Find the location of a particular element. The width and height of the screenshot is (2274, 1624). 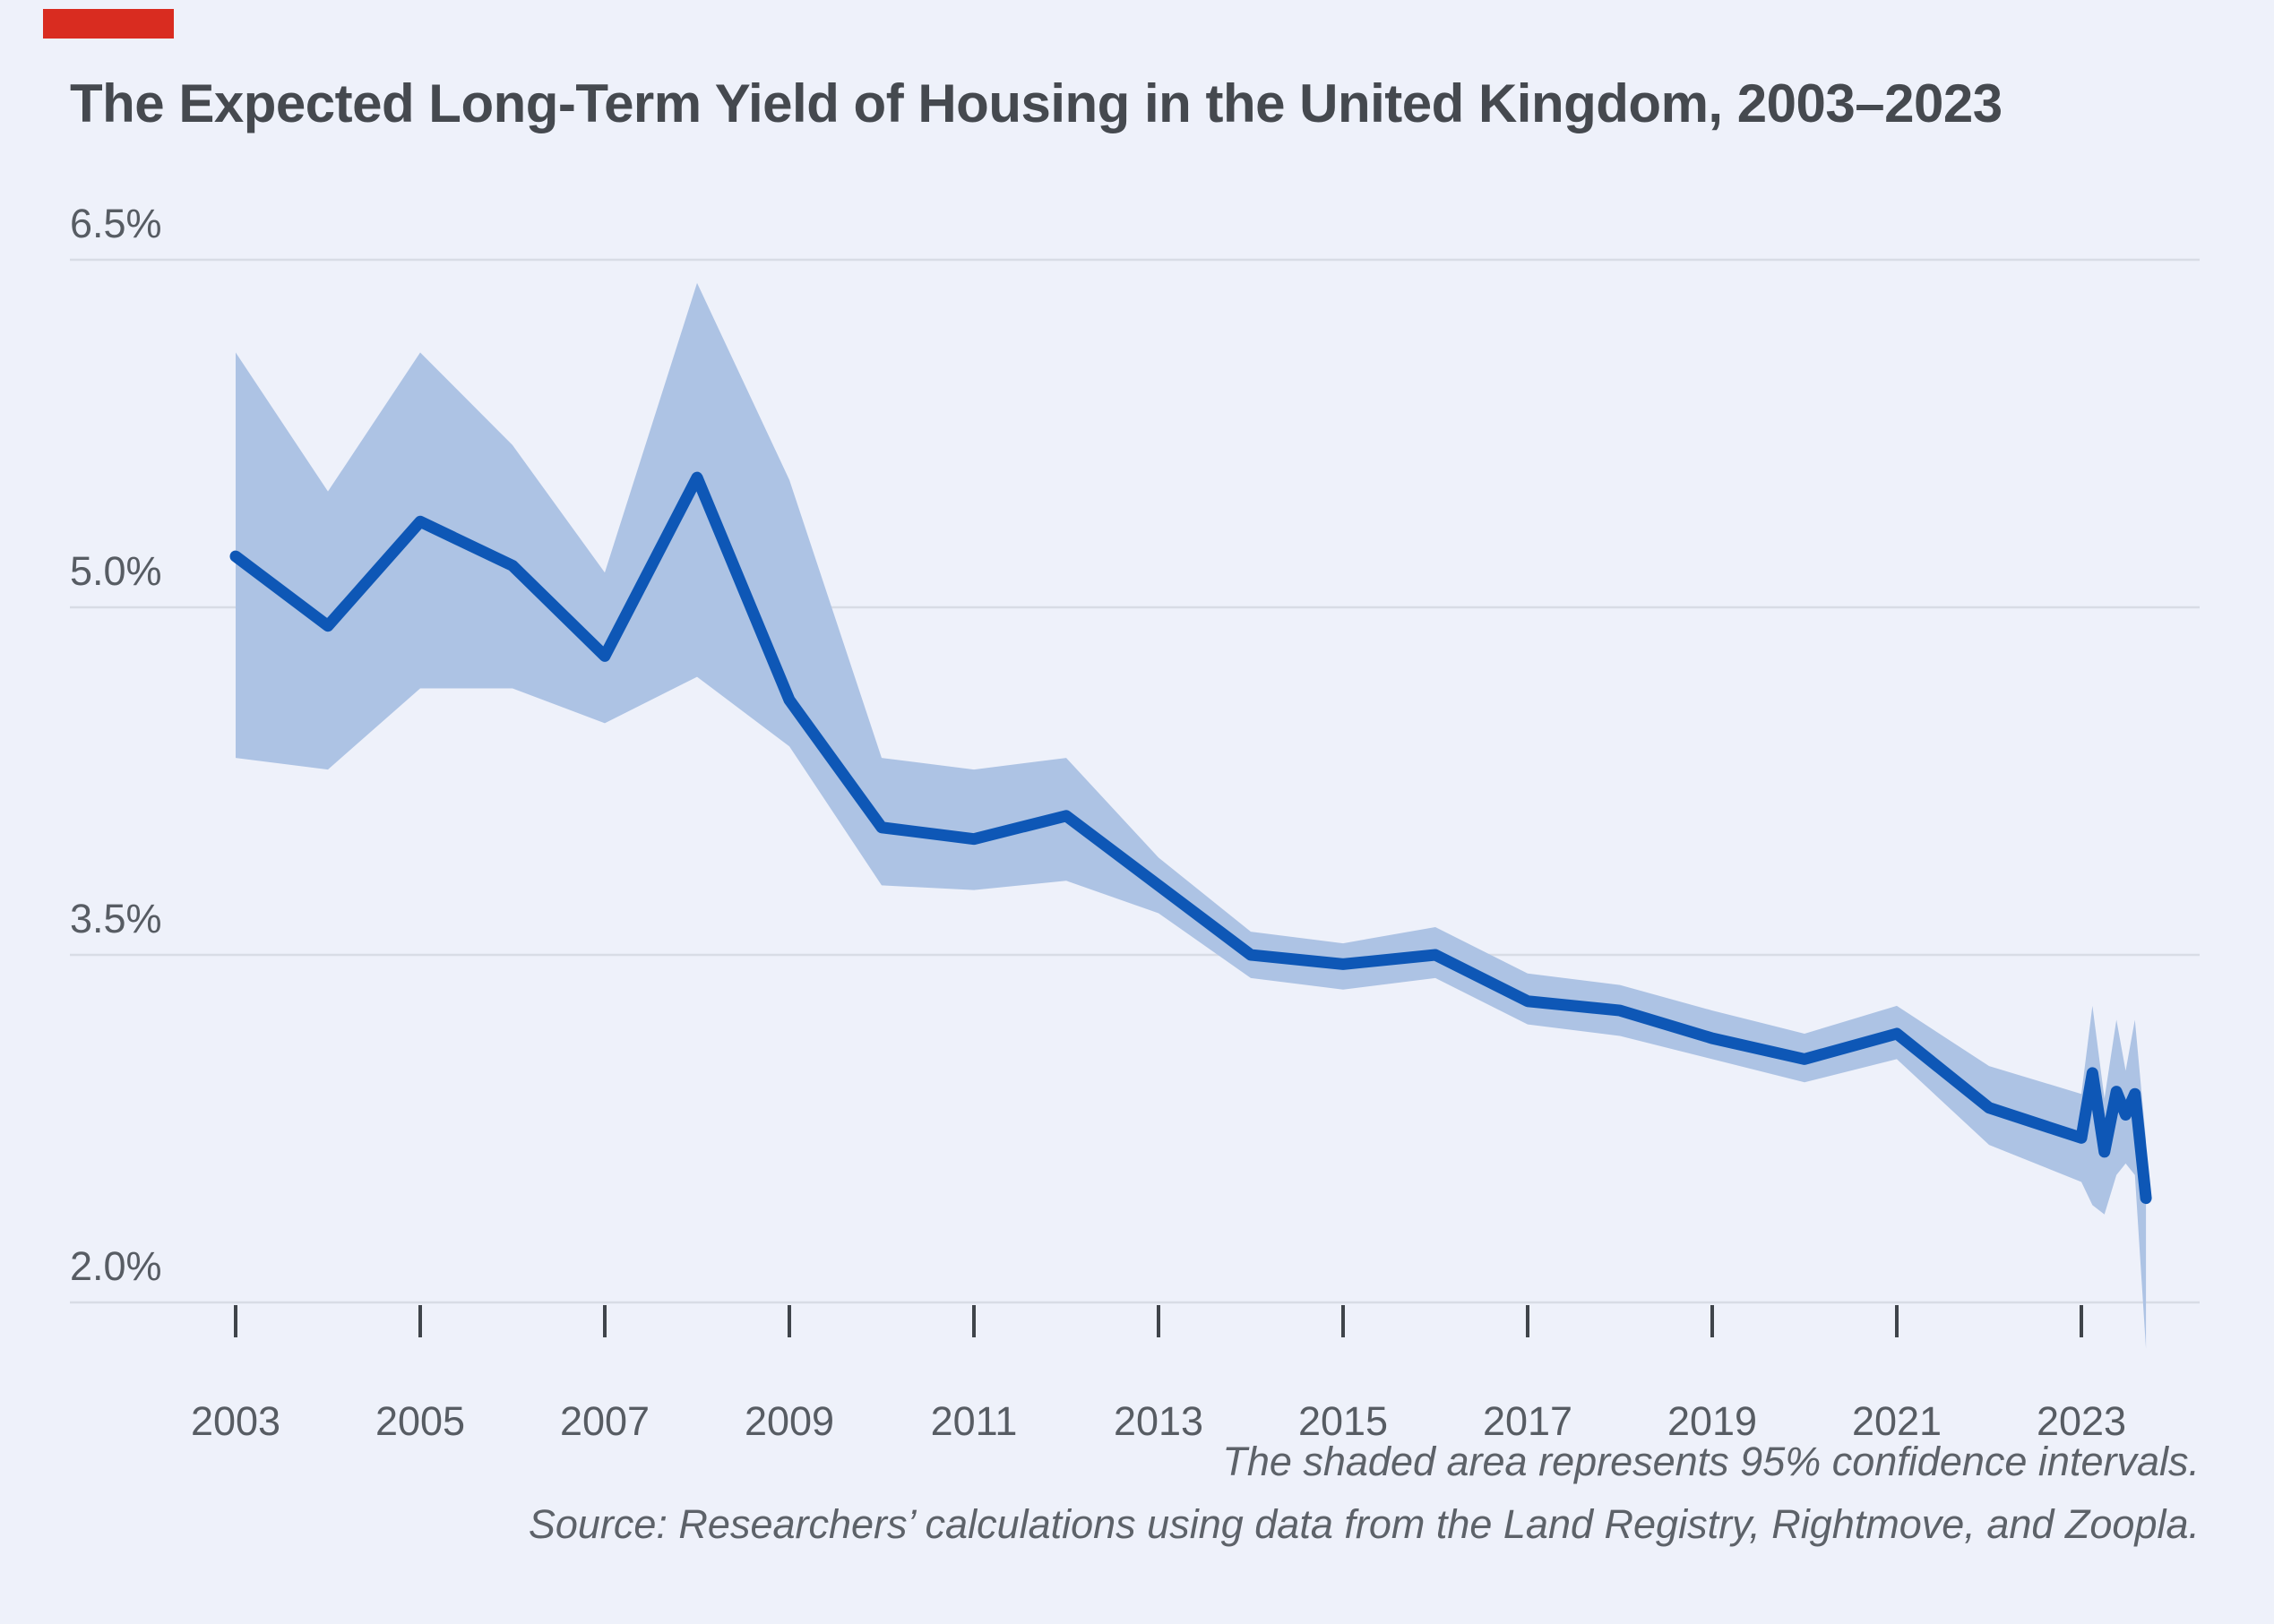

y-axis-label-5.0%: 5.0% is located at coordinates (116, 571).